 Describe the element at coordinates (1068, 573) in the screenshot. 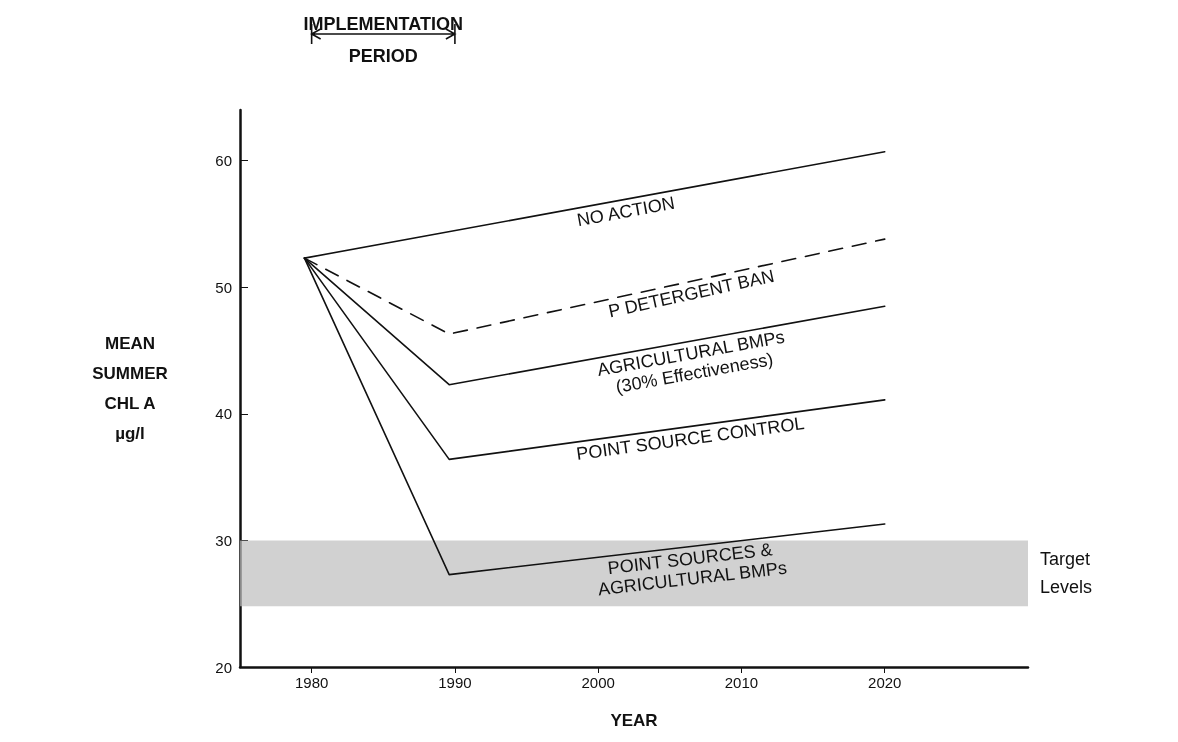

I see `band-label: Target Levels` at that location.